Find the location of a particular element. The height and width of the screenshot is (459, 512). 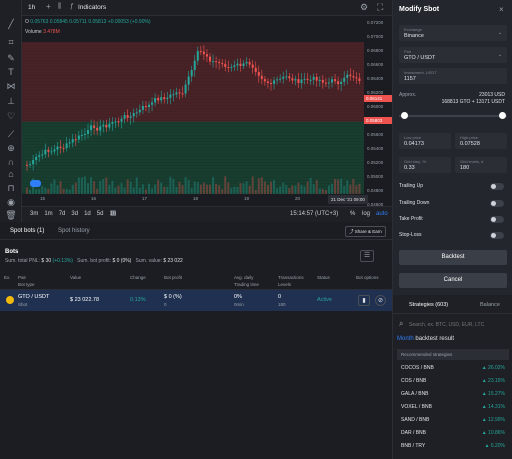

low-price-input: Low price 0.04173 is located at coordinates (425, 141).